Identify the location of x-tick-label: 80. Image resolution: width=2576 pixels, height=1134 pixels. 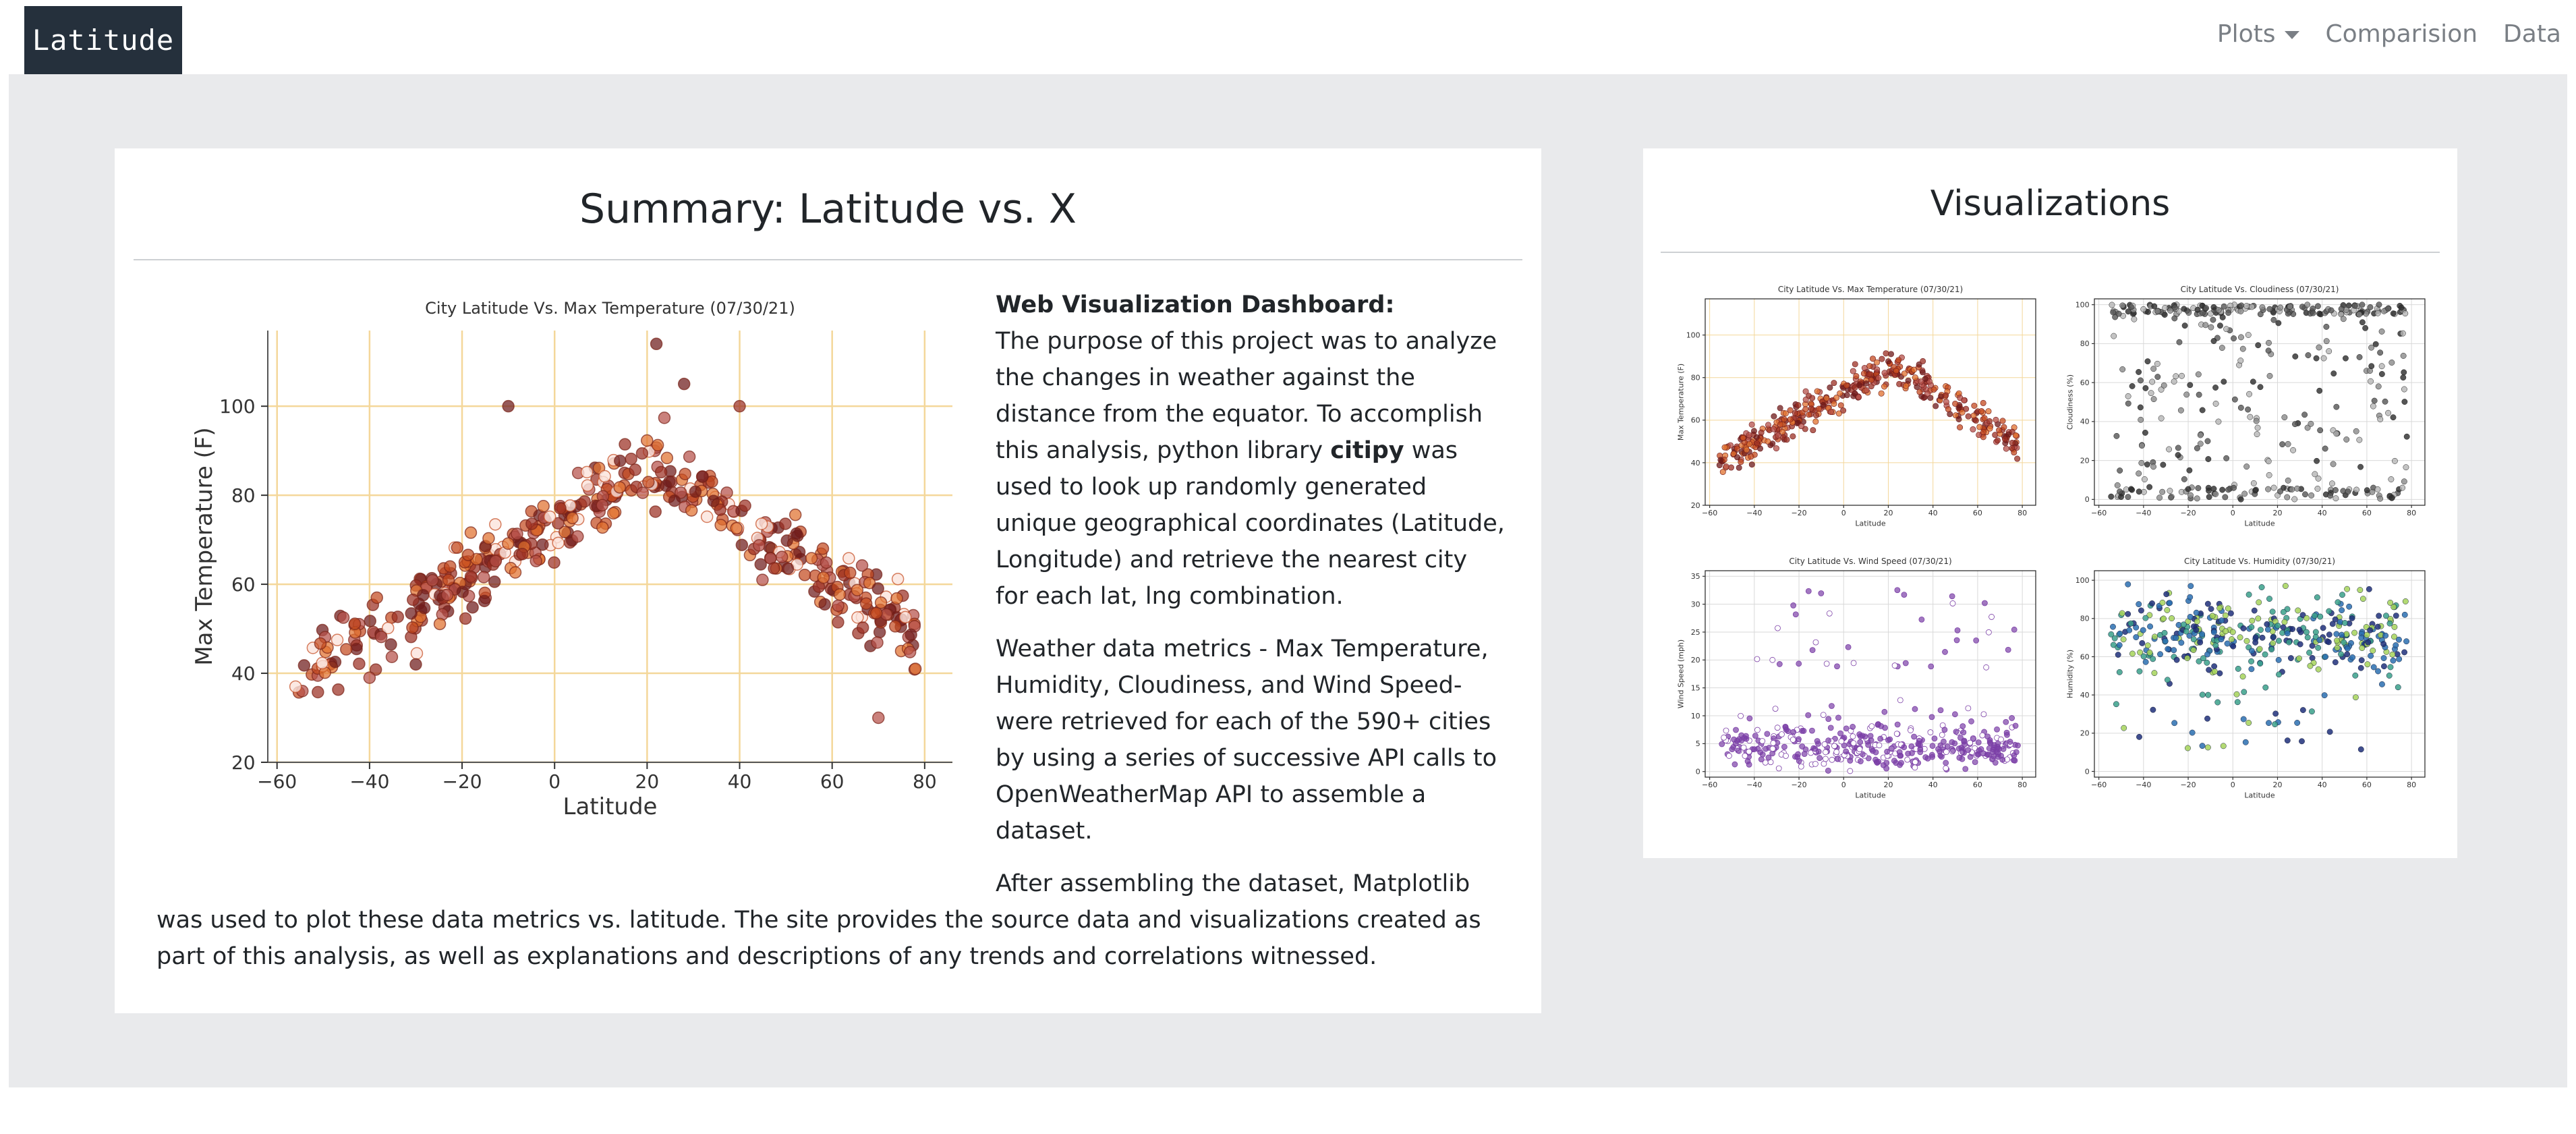
(2411, 513).